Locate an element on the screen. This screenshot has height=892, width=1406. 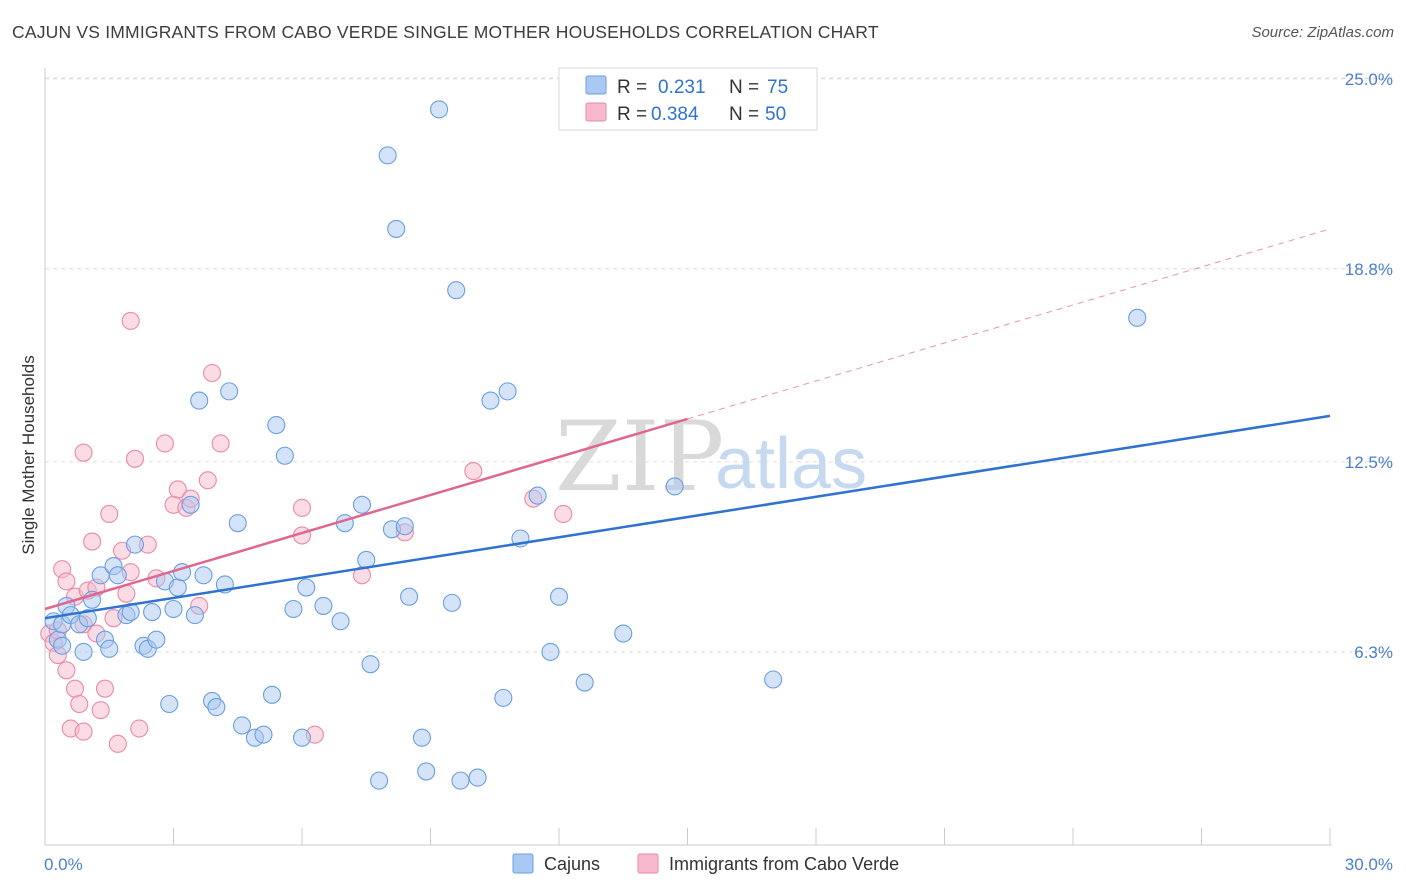
y-tick-label: 25.0% is located at coordinates (1369, 79).